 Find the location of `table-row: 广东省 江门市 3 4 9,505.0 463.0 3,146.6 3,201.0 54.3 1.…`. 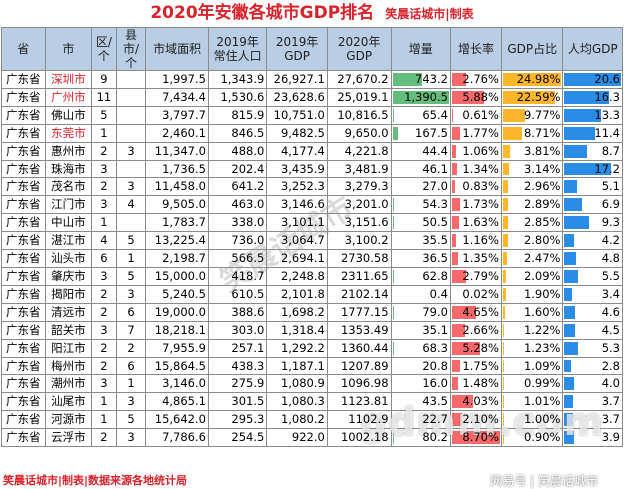

table-row: 广东省 江门市 3 4 9,505.0 463.0 3,146.6 3,201.0 54.3 1.… is located at coordinates (312, 205).